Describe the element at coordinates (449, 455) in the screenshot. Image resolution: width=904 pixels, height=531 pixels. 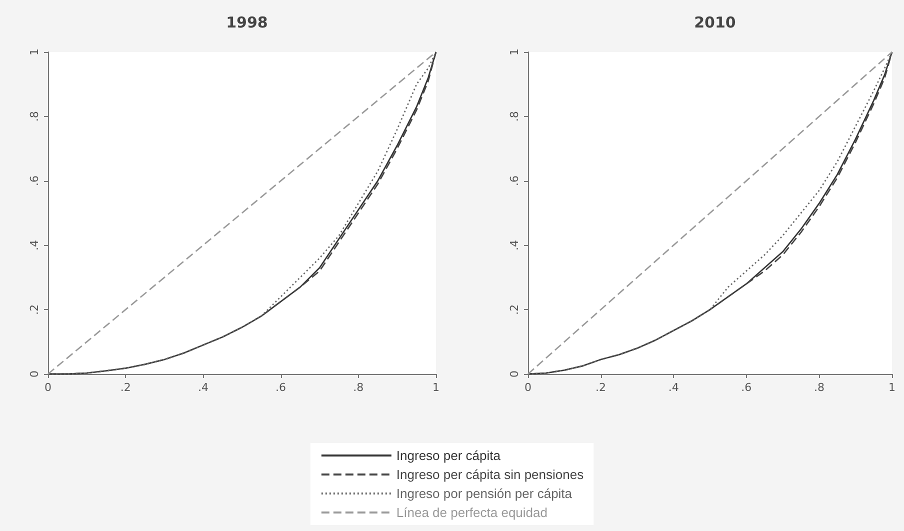
I see `text: Ingreso per cápita` at that location.